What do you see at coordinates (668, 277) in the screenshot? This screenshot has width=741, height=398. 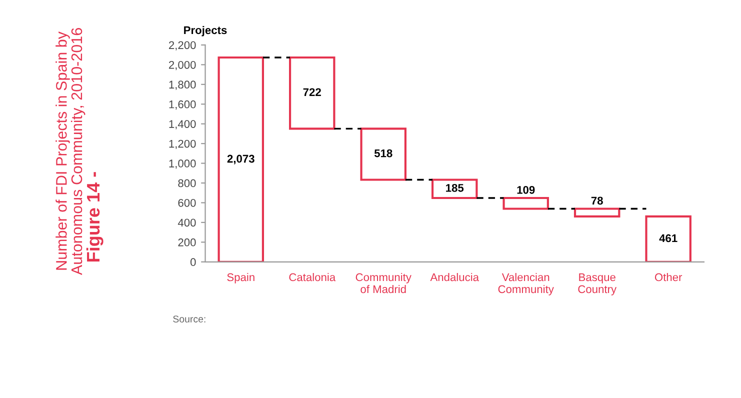 I see `x-tick-label: Other` at bounding box center [668, 277].